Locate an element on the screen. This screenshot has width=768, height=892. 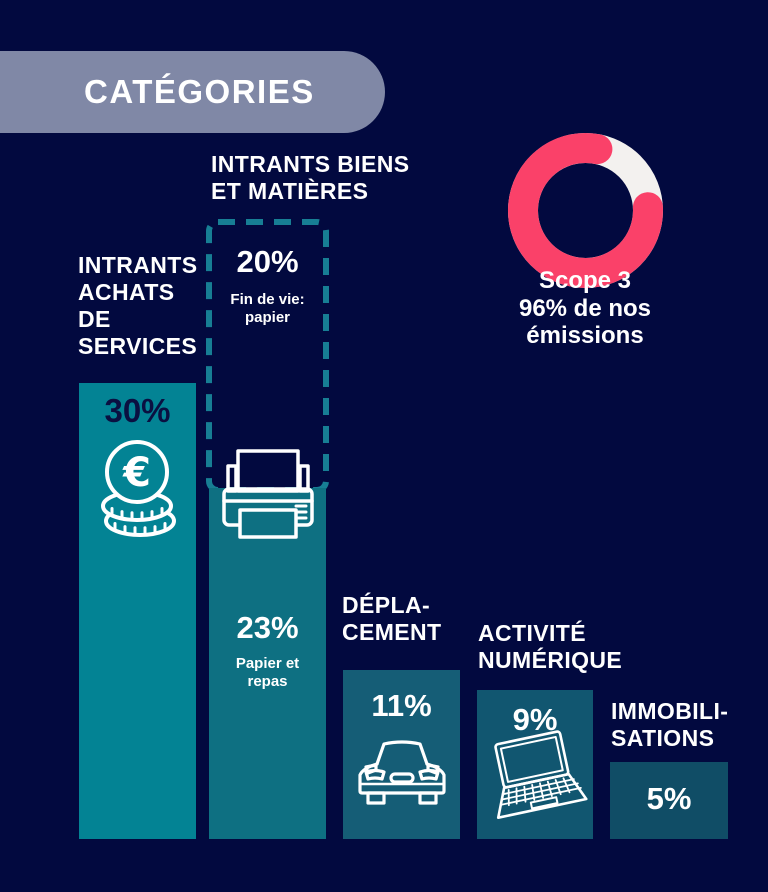
laptop-icon is located at coordinates (541, 775).